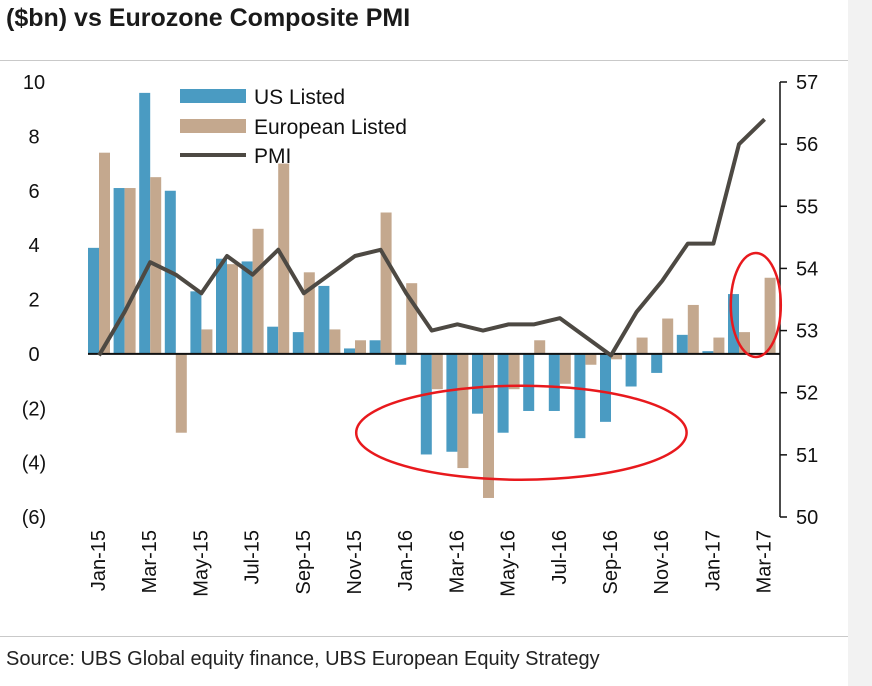  What do you see at coordinates (509, 563) in the screenshot?
I see `x-tick-label: May-16` at bounding box center [509, 563].